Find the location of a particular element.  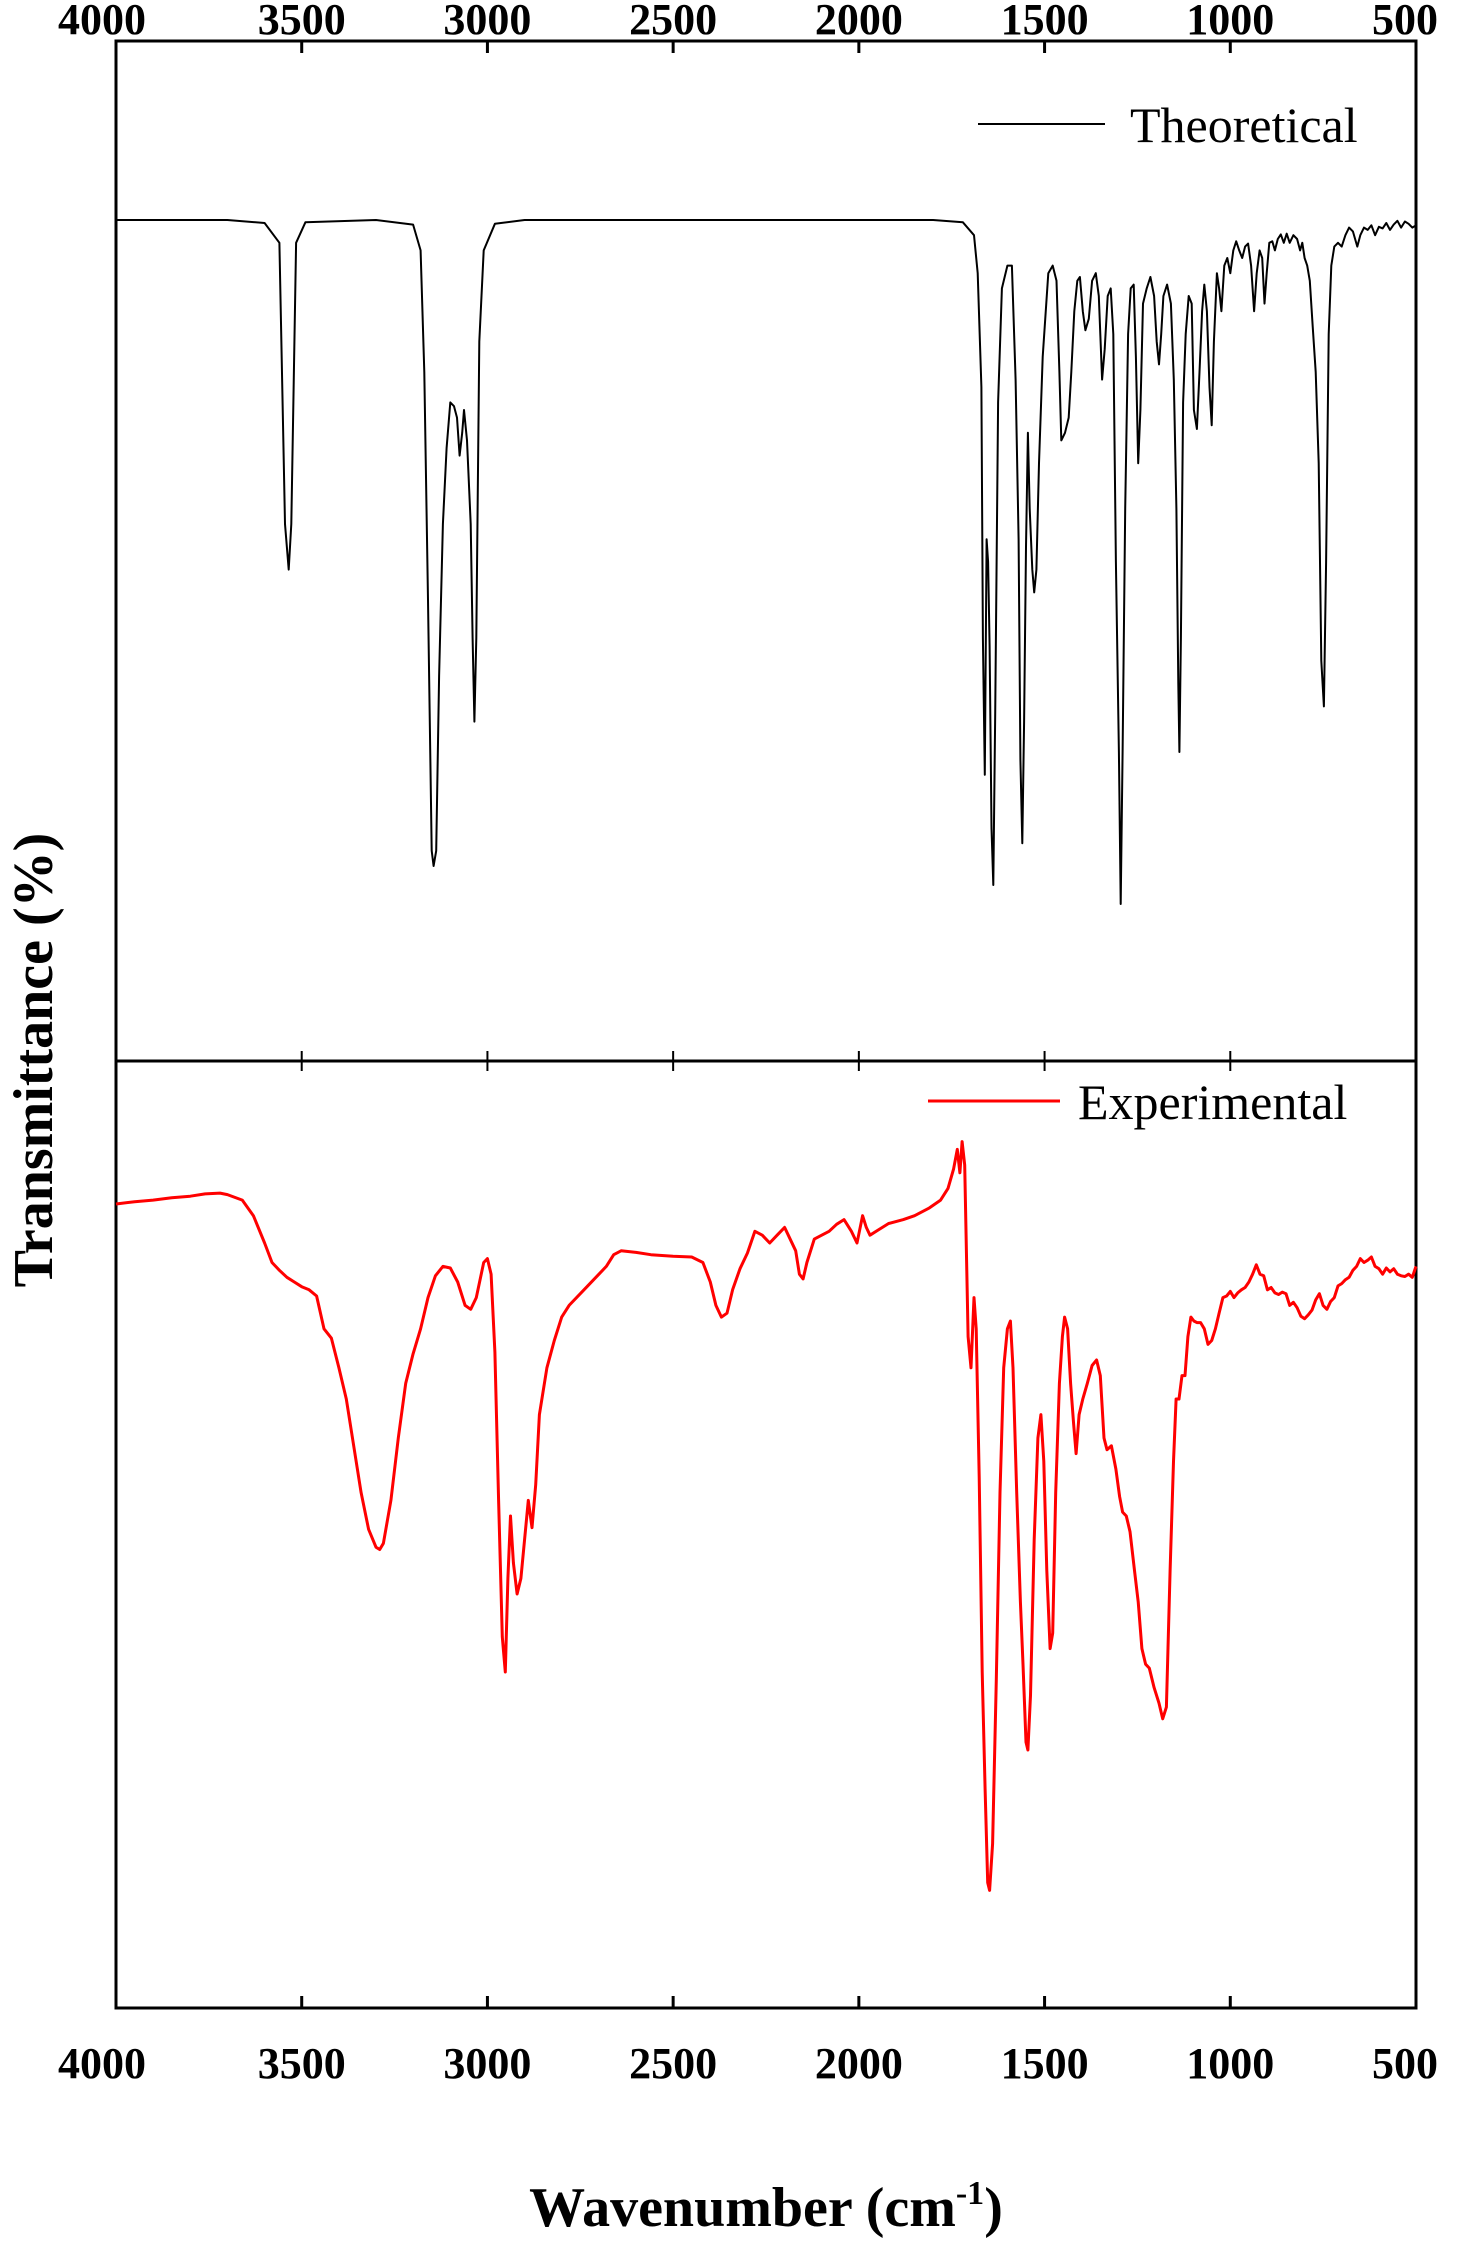

y-axis-title: Transmittance (%) is located at coordinates (34, 1060).